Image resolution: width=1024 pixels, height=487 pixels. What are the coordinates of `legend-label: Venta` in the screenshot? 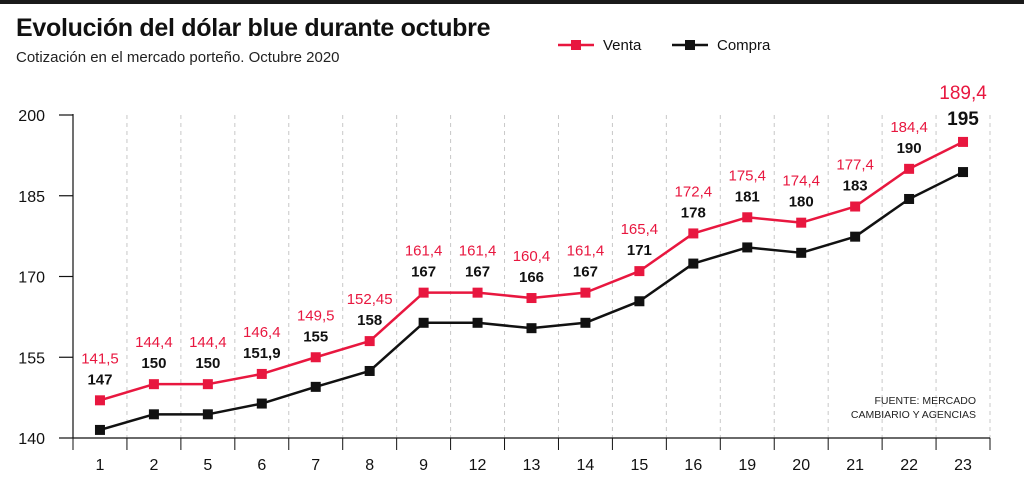 It's located at (622, 45).